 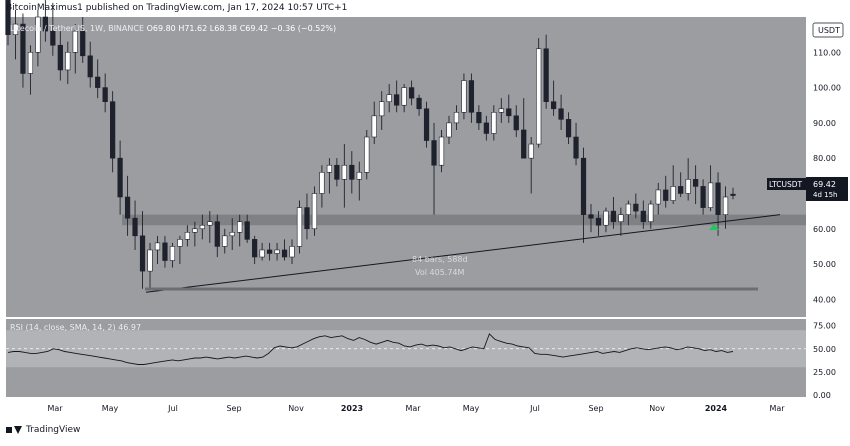 I want to click on symbol-tag, so click(x=786, y=184).